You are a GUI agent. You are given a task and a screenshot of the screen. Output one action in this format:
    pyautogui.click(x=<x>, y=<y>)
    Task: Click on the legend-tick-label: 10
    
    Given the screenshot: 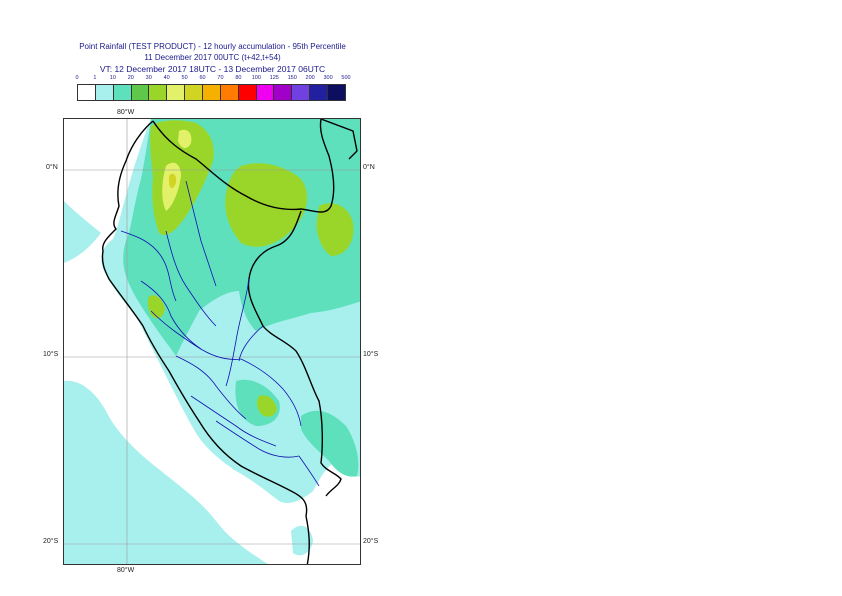 What is the action you would take?
    pyautogui.click(x=112, y=78)
    